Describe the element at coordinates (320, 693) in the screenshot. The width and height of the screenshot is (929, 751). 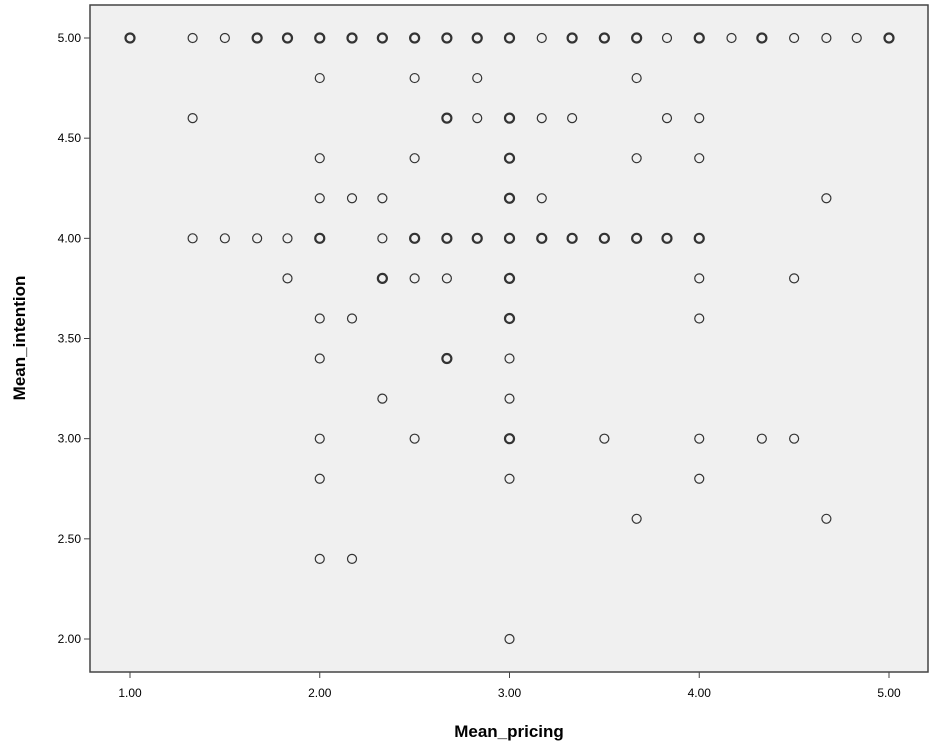
I see `x-tick-label: 2.00` at that location.